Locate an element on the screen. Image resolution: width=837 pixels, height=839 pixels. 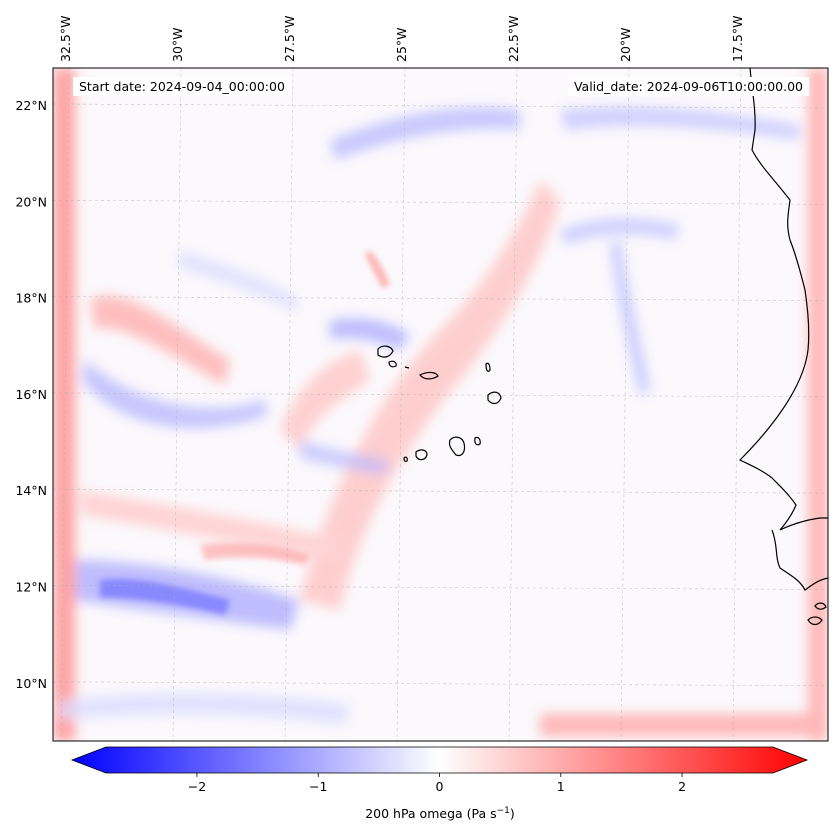
colorbar-tick-label: −1 is located at coordinates (318, 786).